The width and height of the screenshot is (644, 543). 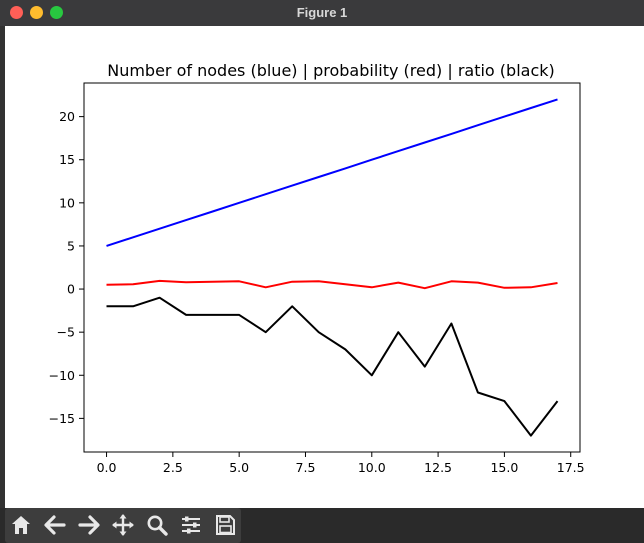 I want to click on move-icon, so click(x=123, y=525).